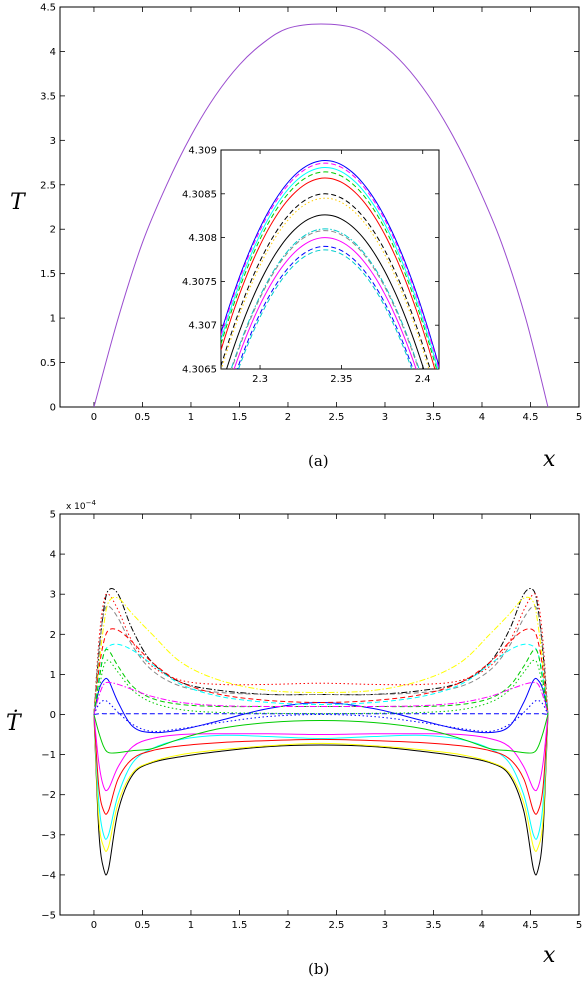 The image size is (583, 981). Describe the element at coordinates (143, 925) in the screenshot. I see `b-x-tick-label: 0.5` at that location.